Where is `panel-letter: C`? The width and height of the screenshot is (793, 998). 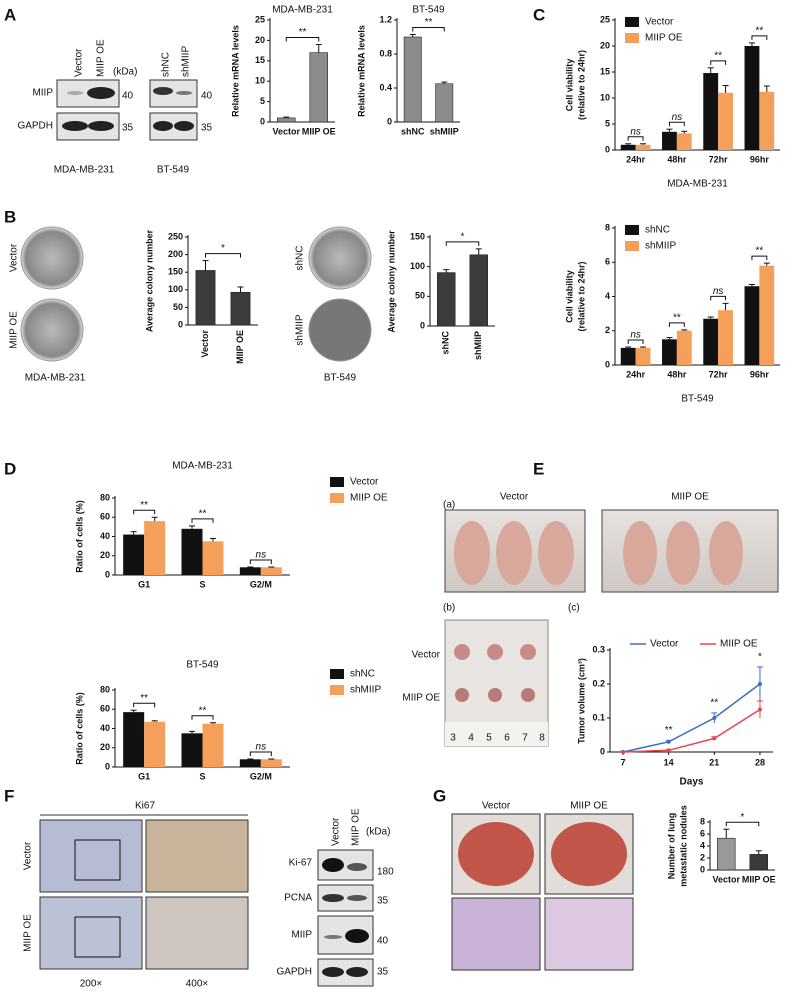
panel-letter: C is located at coordinates (539, 14).